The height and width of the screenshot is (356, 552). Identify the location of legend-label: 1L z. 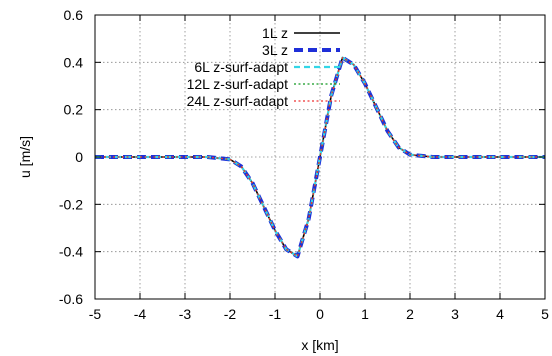
(275, 33).